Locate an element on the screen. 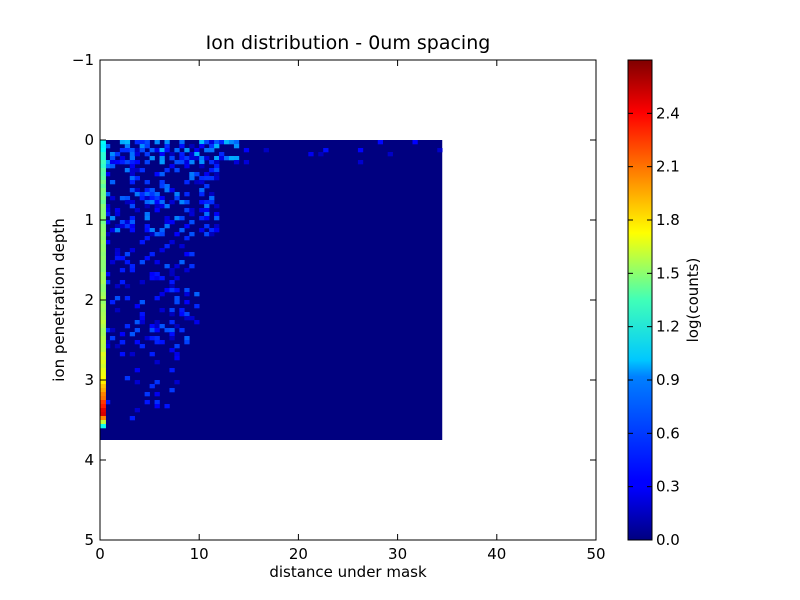  x-tick-label: 0 is located at coordinates (100, 554).